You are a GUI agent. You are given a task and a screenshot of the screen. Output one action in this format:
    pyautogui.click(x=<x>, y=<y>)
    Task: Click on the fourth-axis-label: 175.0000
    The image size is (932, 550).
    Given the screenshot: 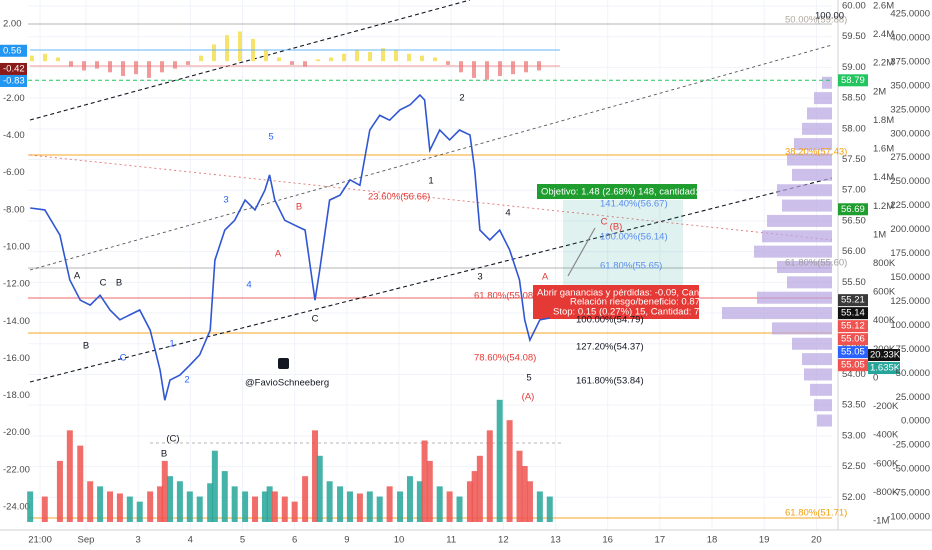 What is the action you would take?
    pyautogui.click(x=910, y=253)
    